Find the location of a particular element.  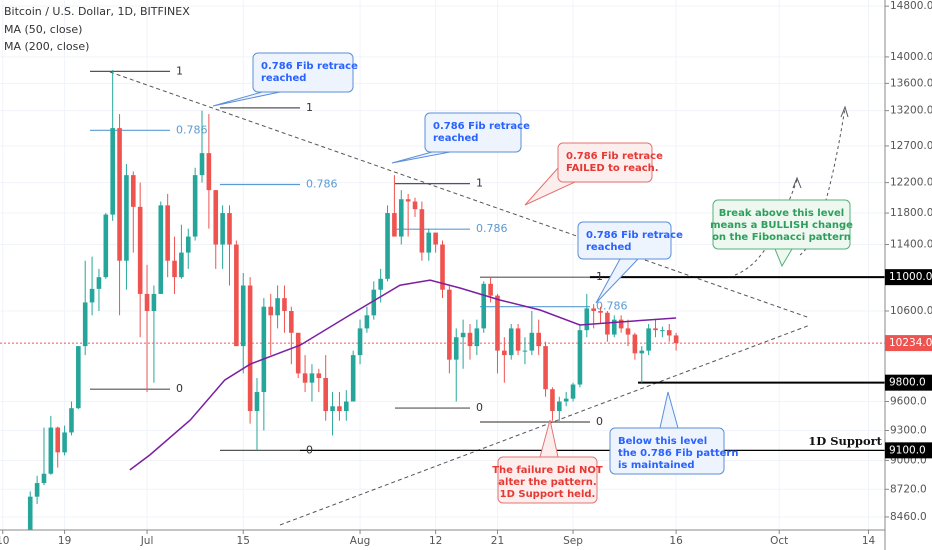

x-tick-label: Sep is located at coordinates (573, 541).